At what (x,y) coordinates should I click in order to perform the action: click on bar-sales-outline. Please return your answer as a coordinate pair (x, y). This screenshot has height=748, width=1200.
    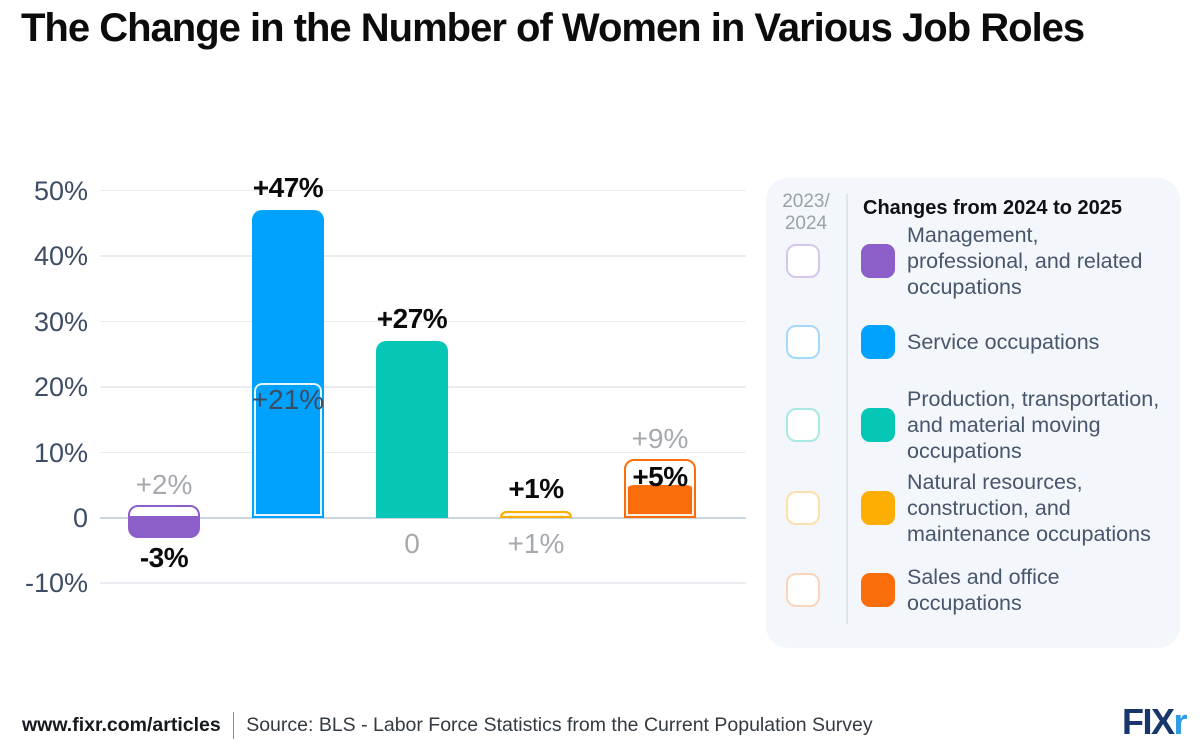
    Looking at the image, I should click on (660, 488).